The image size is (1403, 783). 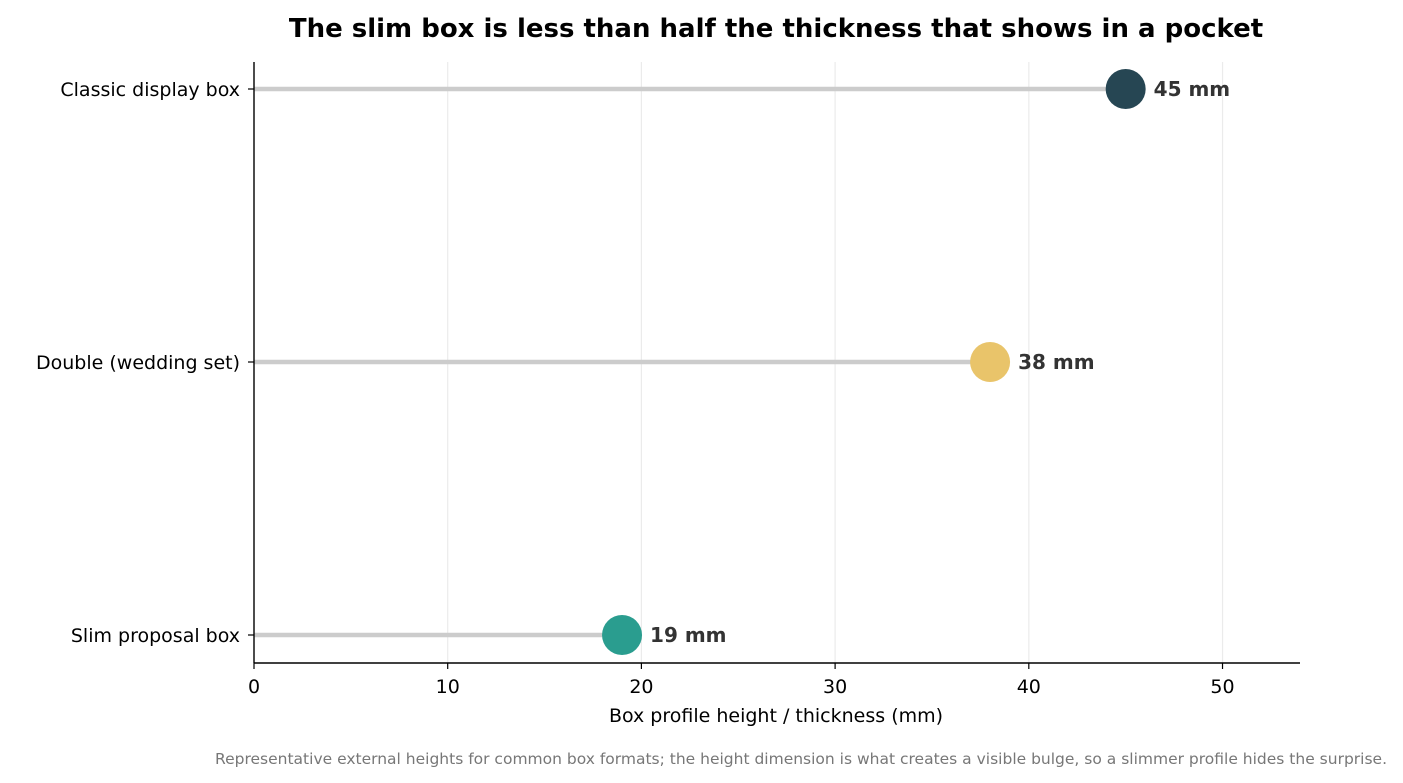 What do you see at coordinates (155, 636) in the screenshot?
I see `category-label: Slim proposal box` at bounding box center [155, 636].